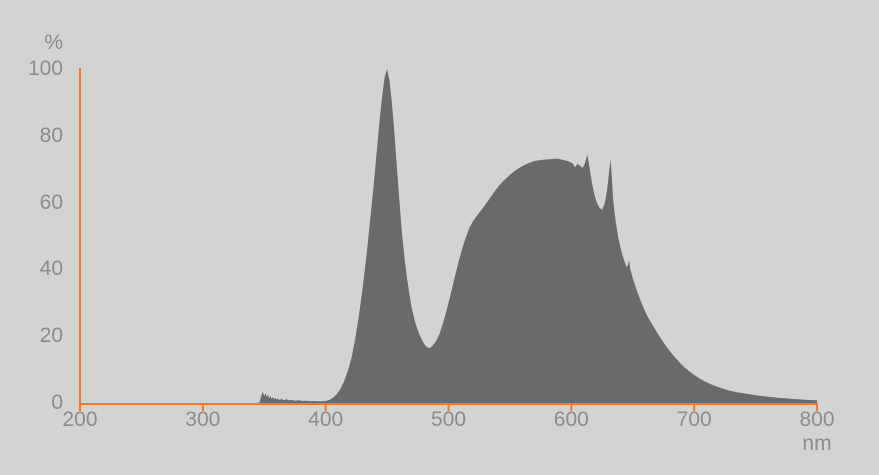  Describe the element at coordinates (203, 419) in the screenshot. I see `x-tick-label-300: 300` at that location.